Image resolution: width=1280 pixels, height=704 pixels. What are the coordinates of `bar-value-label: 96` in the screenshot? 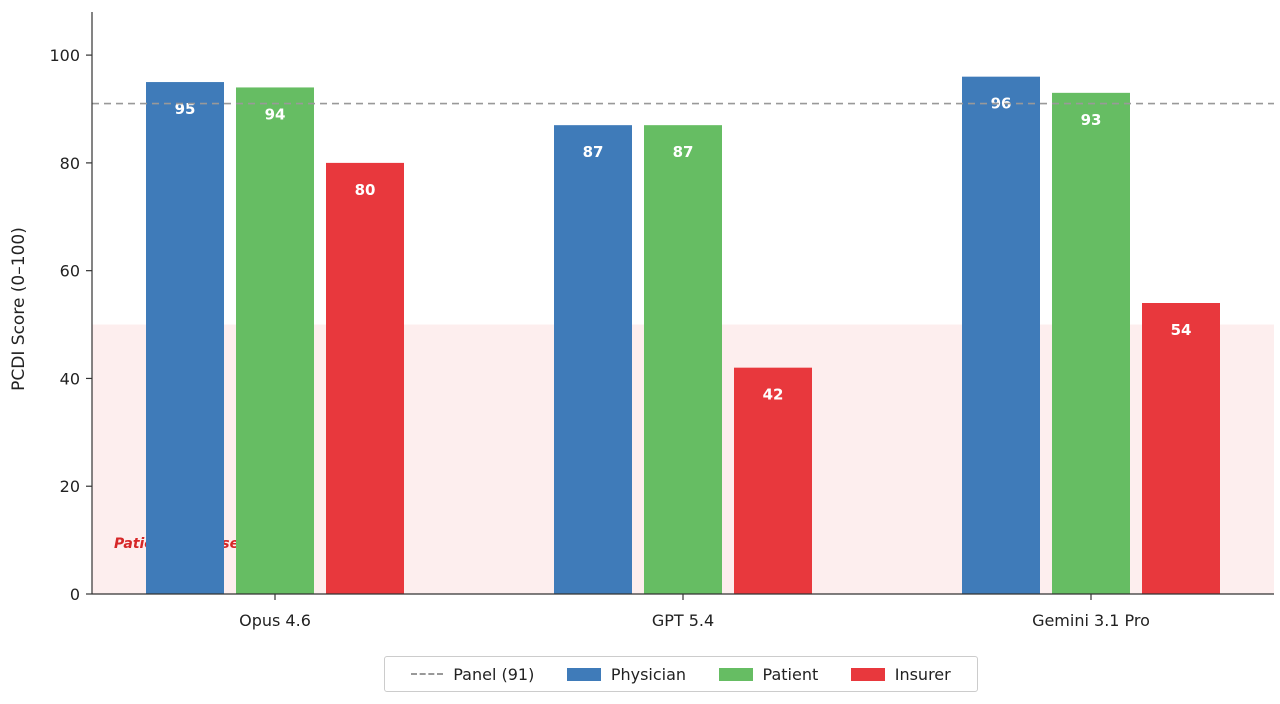 It's located at (1001, 104).